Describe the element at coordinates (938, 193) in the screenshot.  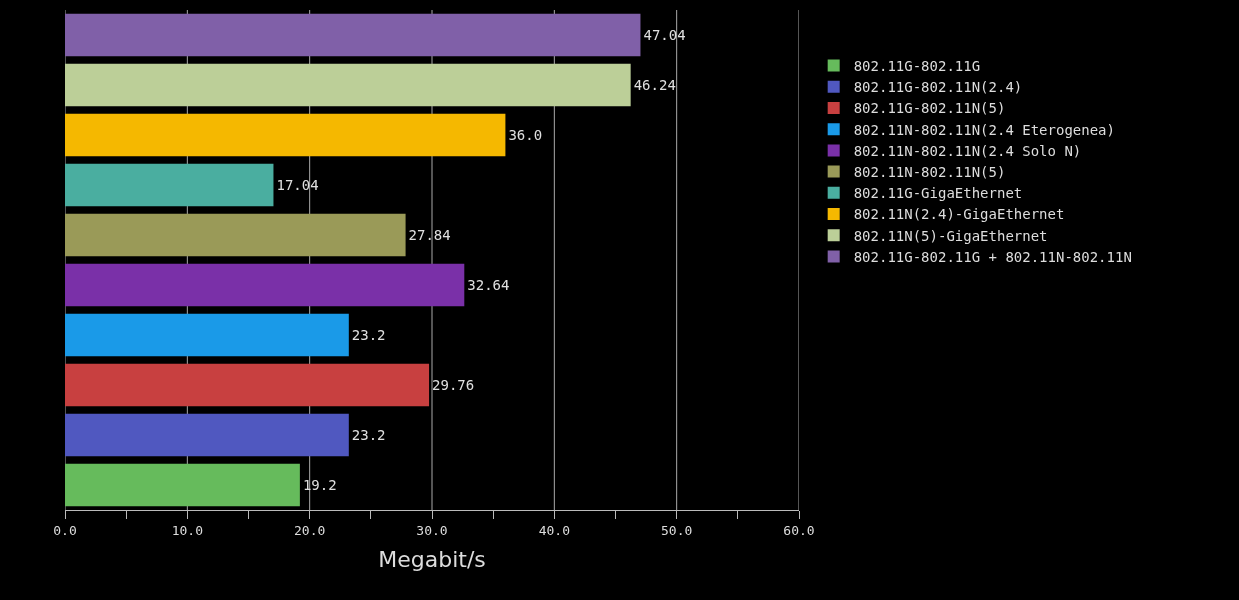
I see `legend-label: 802.11G-GigaEthernet` at that location.